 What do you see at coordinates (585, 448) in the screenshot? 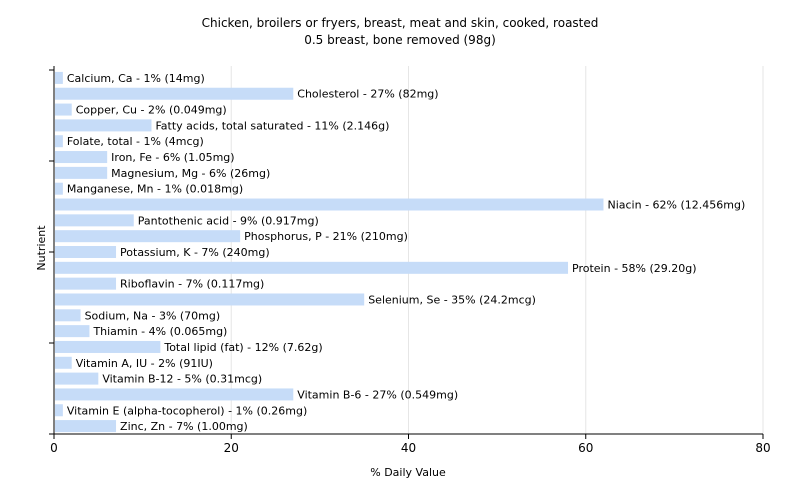
I see `x-tick-label: 60` at bounding box center [585, 448].